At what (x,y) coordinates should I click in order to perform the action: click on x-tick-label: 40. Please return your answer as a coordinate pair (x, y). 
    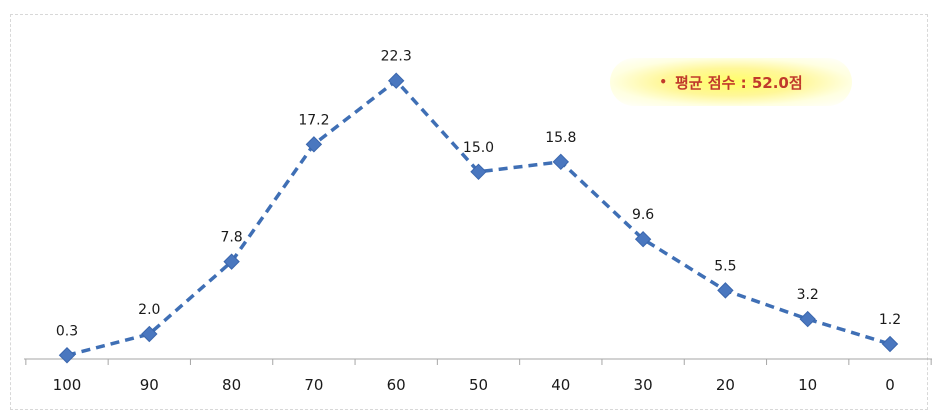
    Looking at the image, I should click on (560, 385).